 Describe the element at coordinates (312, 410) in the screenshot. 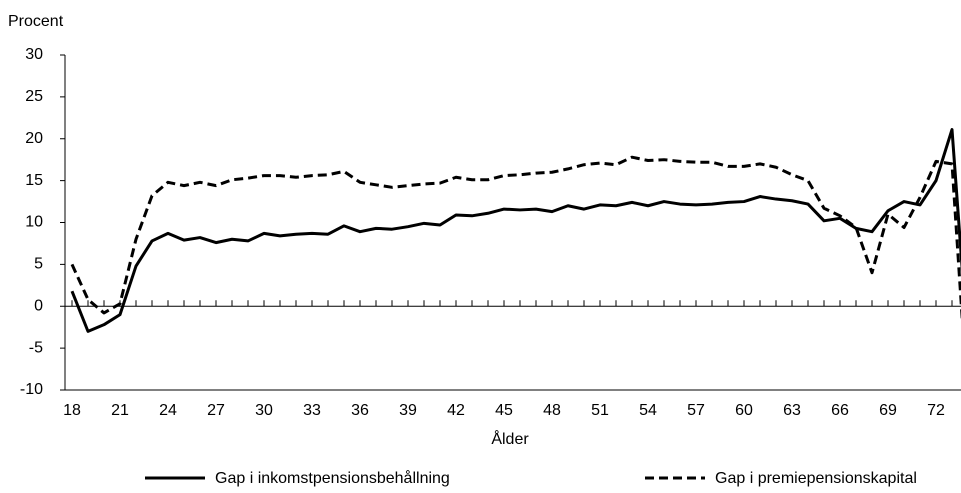

I see `x-tick-label: 33` at that location.